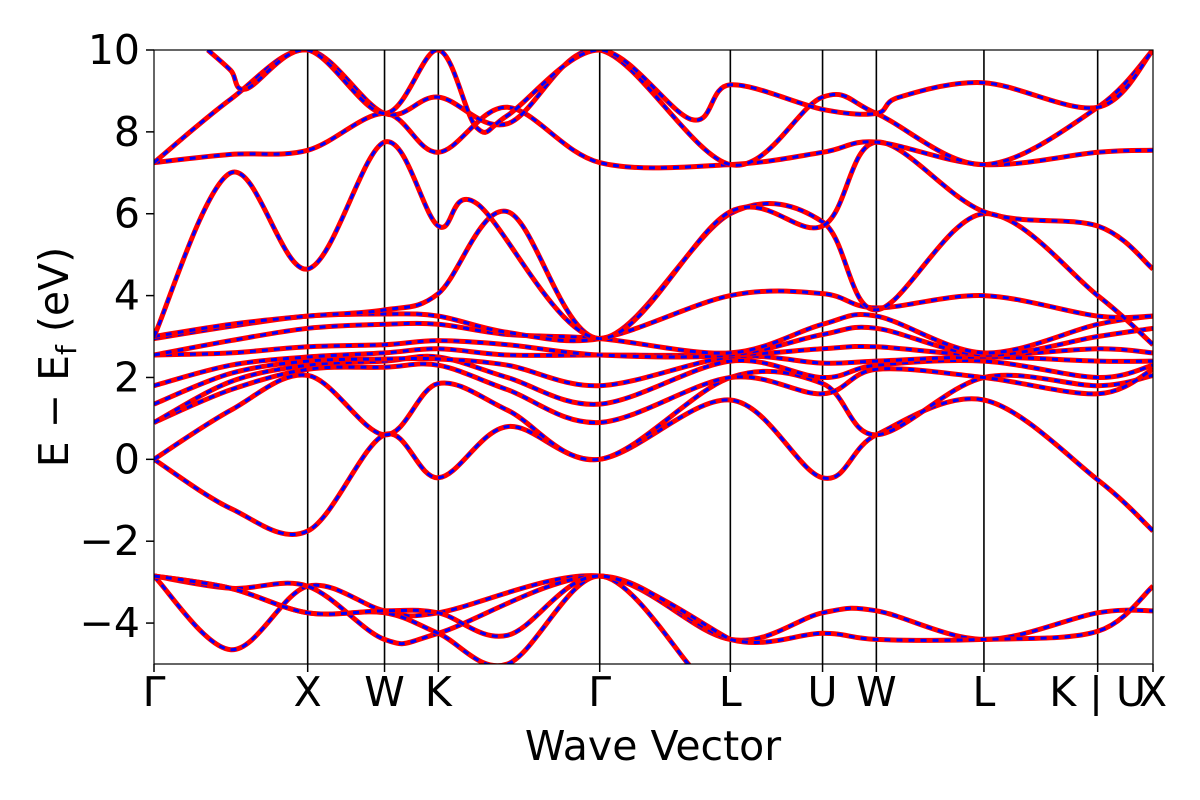 This screenshot has width=1200, height=800. I want to click on y-tick-label-0: −4, so click(110, 623).